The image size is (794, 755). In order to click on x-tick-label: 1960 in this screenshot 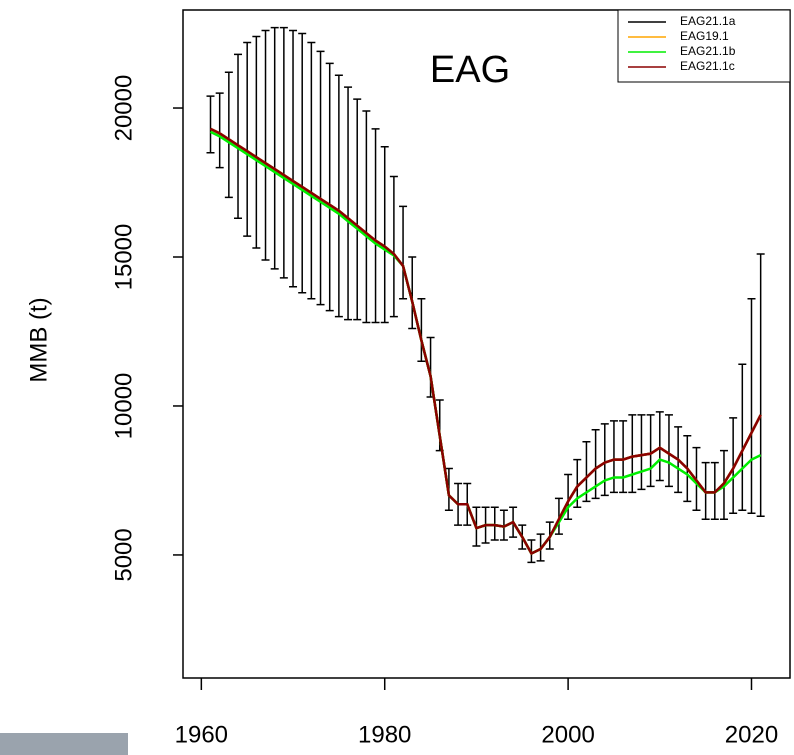, I will do `click(201, 734)`.